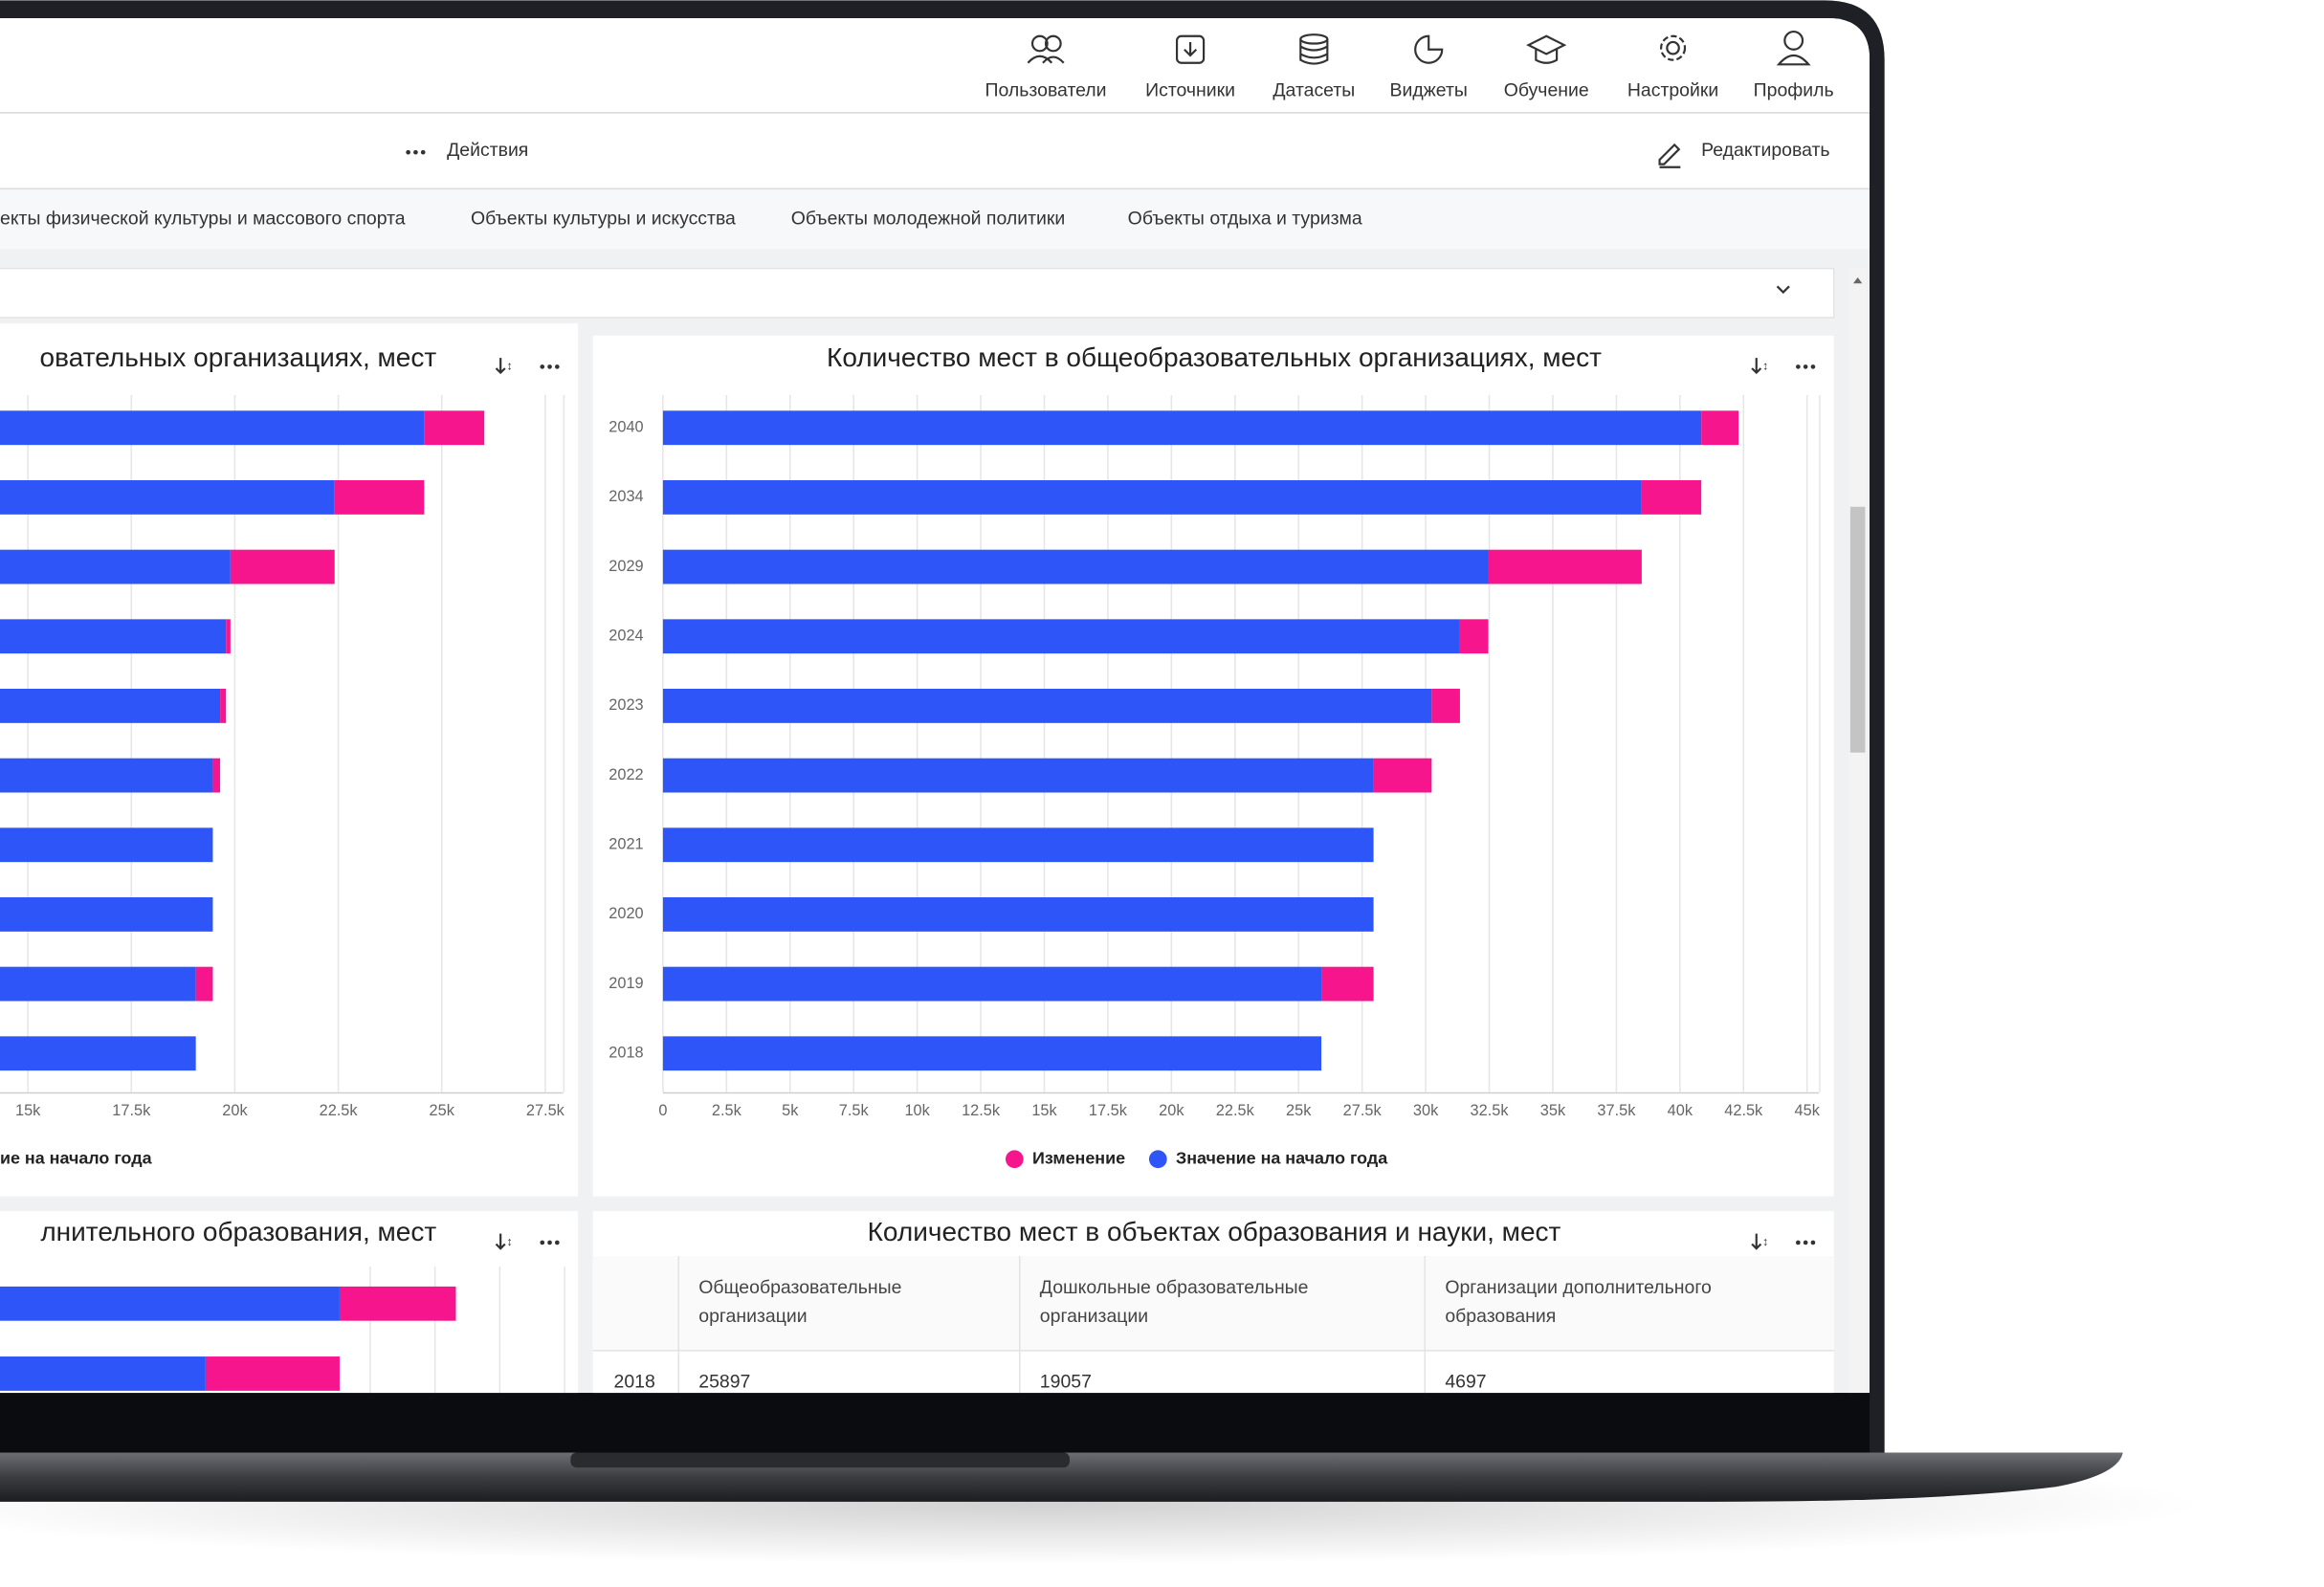 The width and height of the screenshot is (2324, 1587). Describe the element at coordinates (603, 218) in the screenshot. I see `tab: Объекты культуры и искусства` at that location.